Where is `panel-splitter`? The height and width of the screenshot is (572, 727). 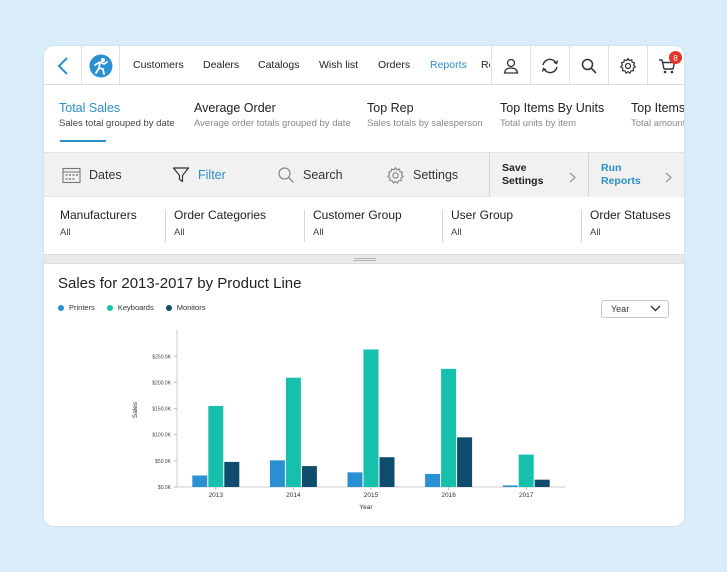 panel-splitter is located at coordinates (364, 259).